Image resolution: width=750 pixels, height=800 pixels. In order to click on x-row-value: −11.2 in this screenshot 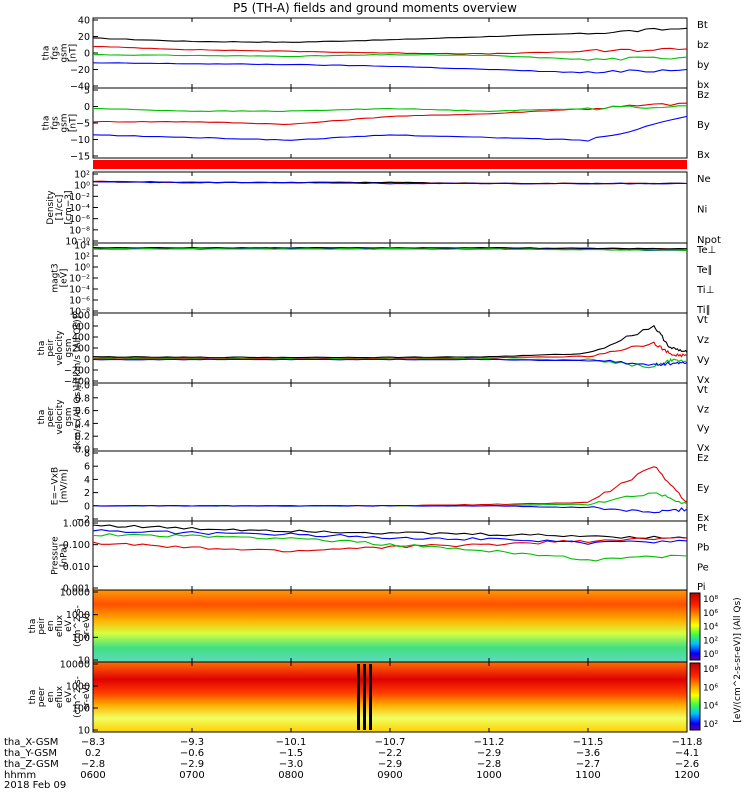, I will do `click(489, 742)`.